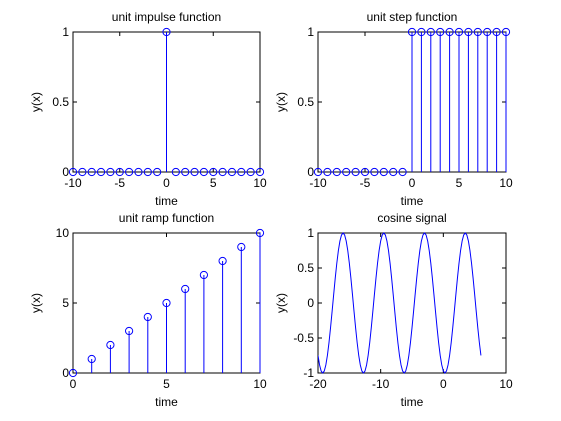 The image size is (561, 421). What do you see at coordinates (166, 218) in the screenshot?
I see `subplot-title: unit ramp function` at bounding box center [166, 218].